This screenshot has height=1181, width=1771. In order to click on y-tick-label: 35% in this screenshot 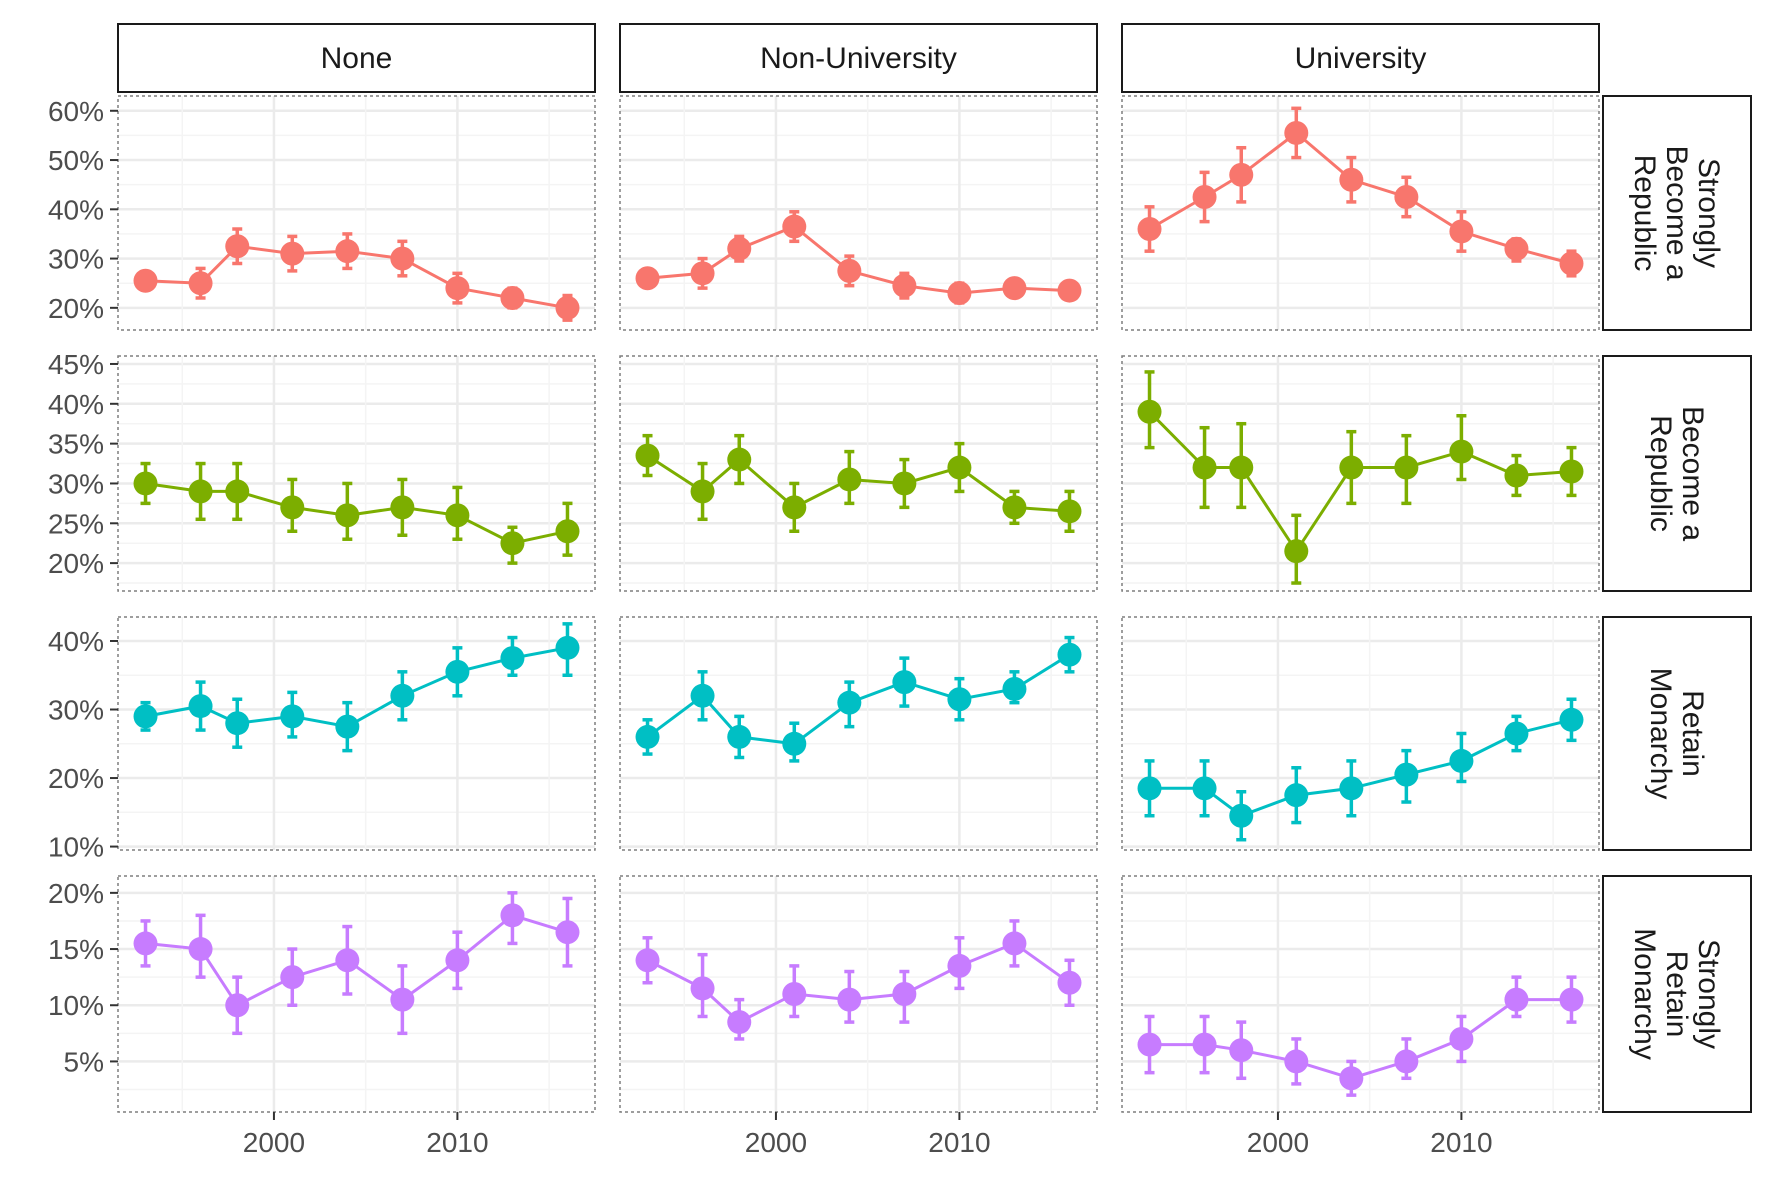, I will do `click(76, 444)`.